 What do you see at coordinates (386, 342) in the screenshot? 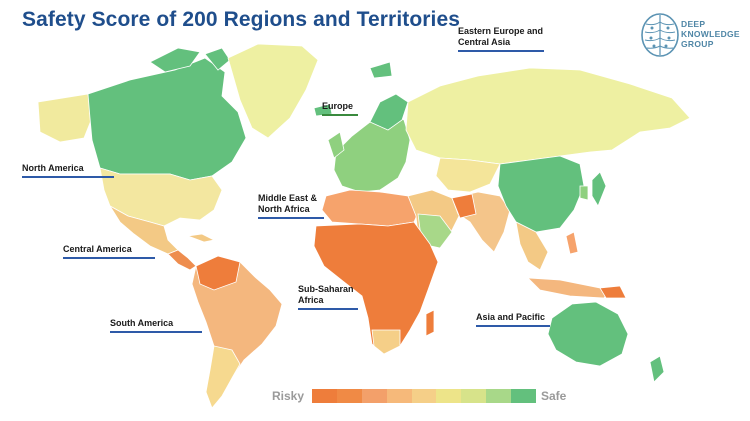
I see `country-south-africa` at bounding box center [386, 342].